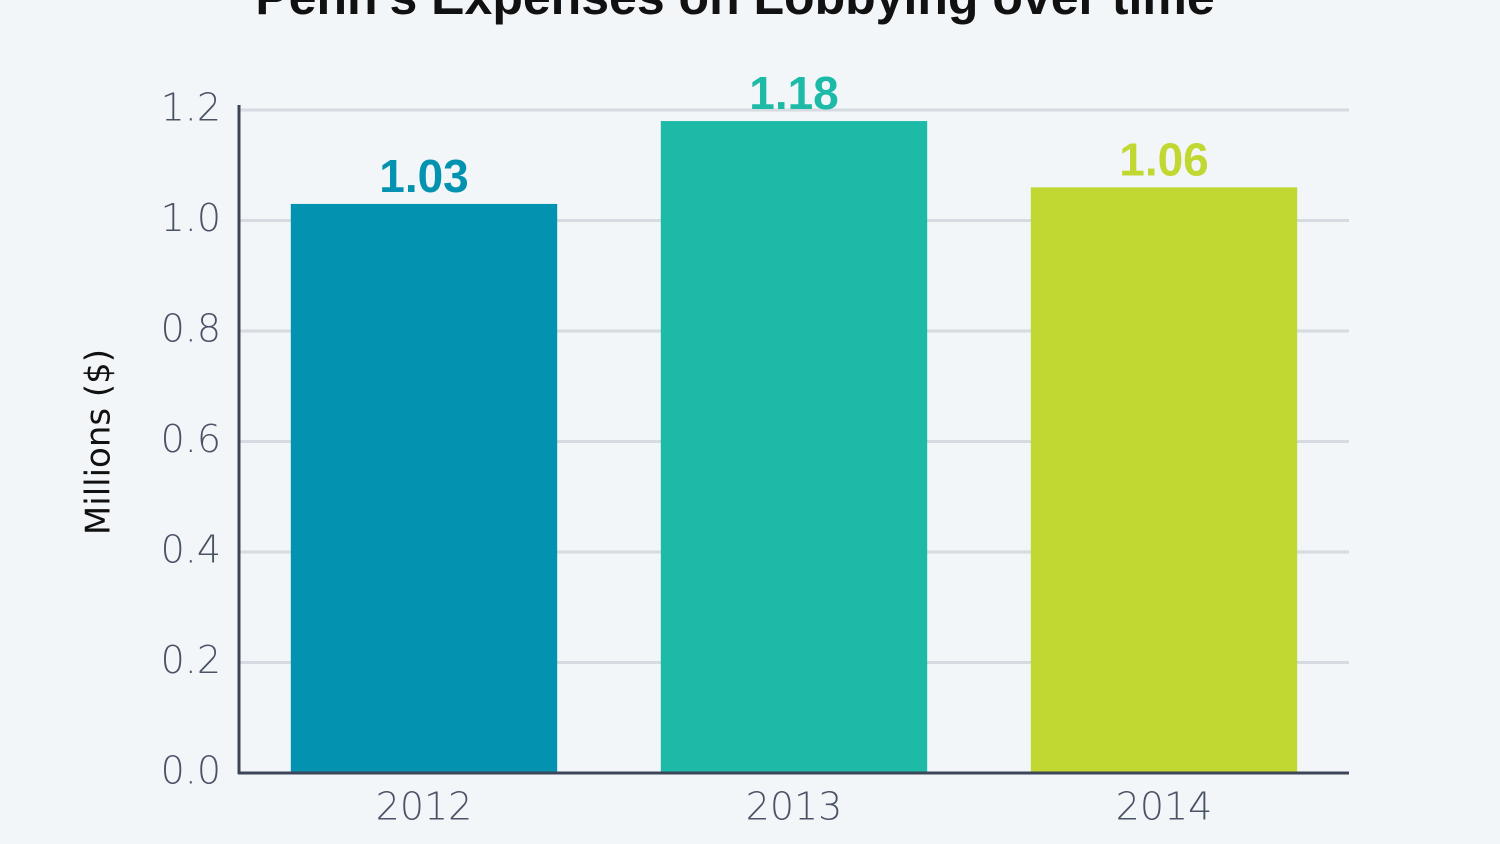  I want to click on y-tick-label: 0.8, so click(191, 329).